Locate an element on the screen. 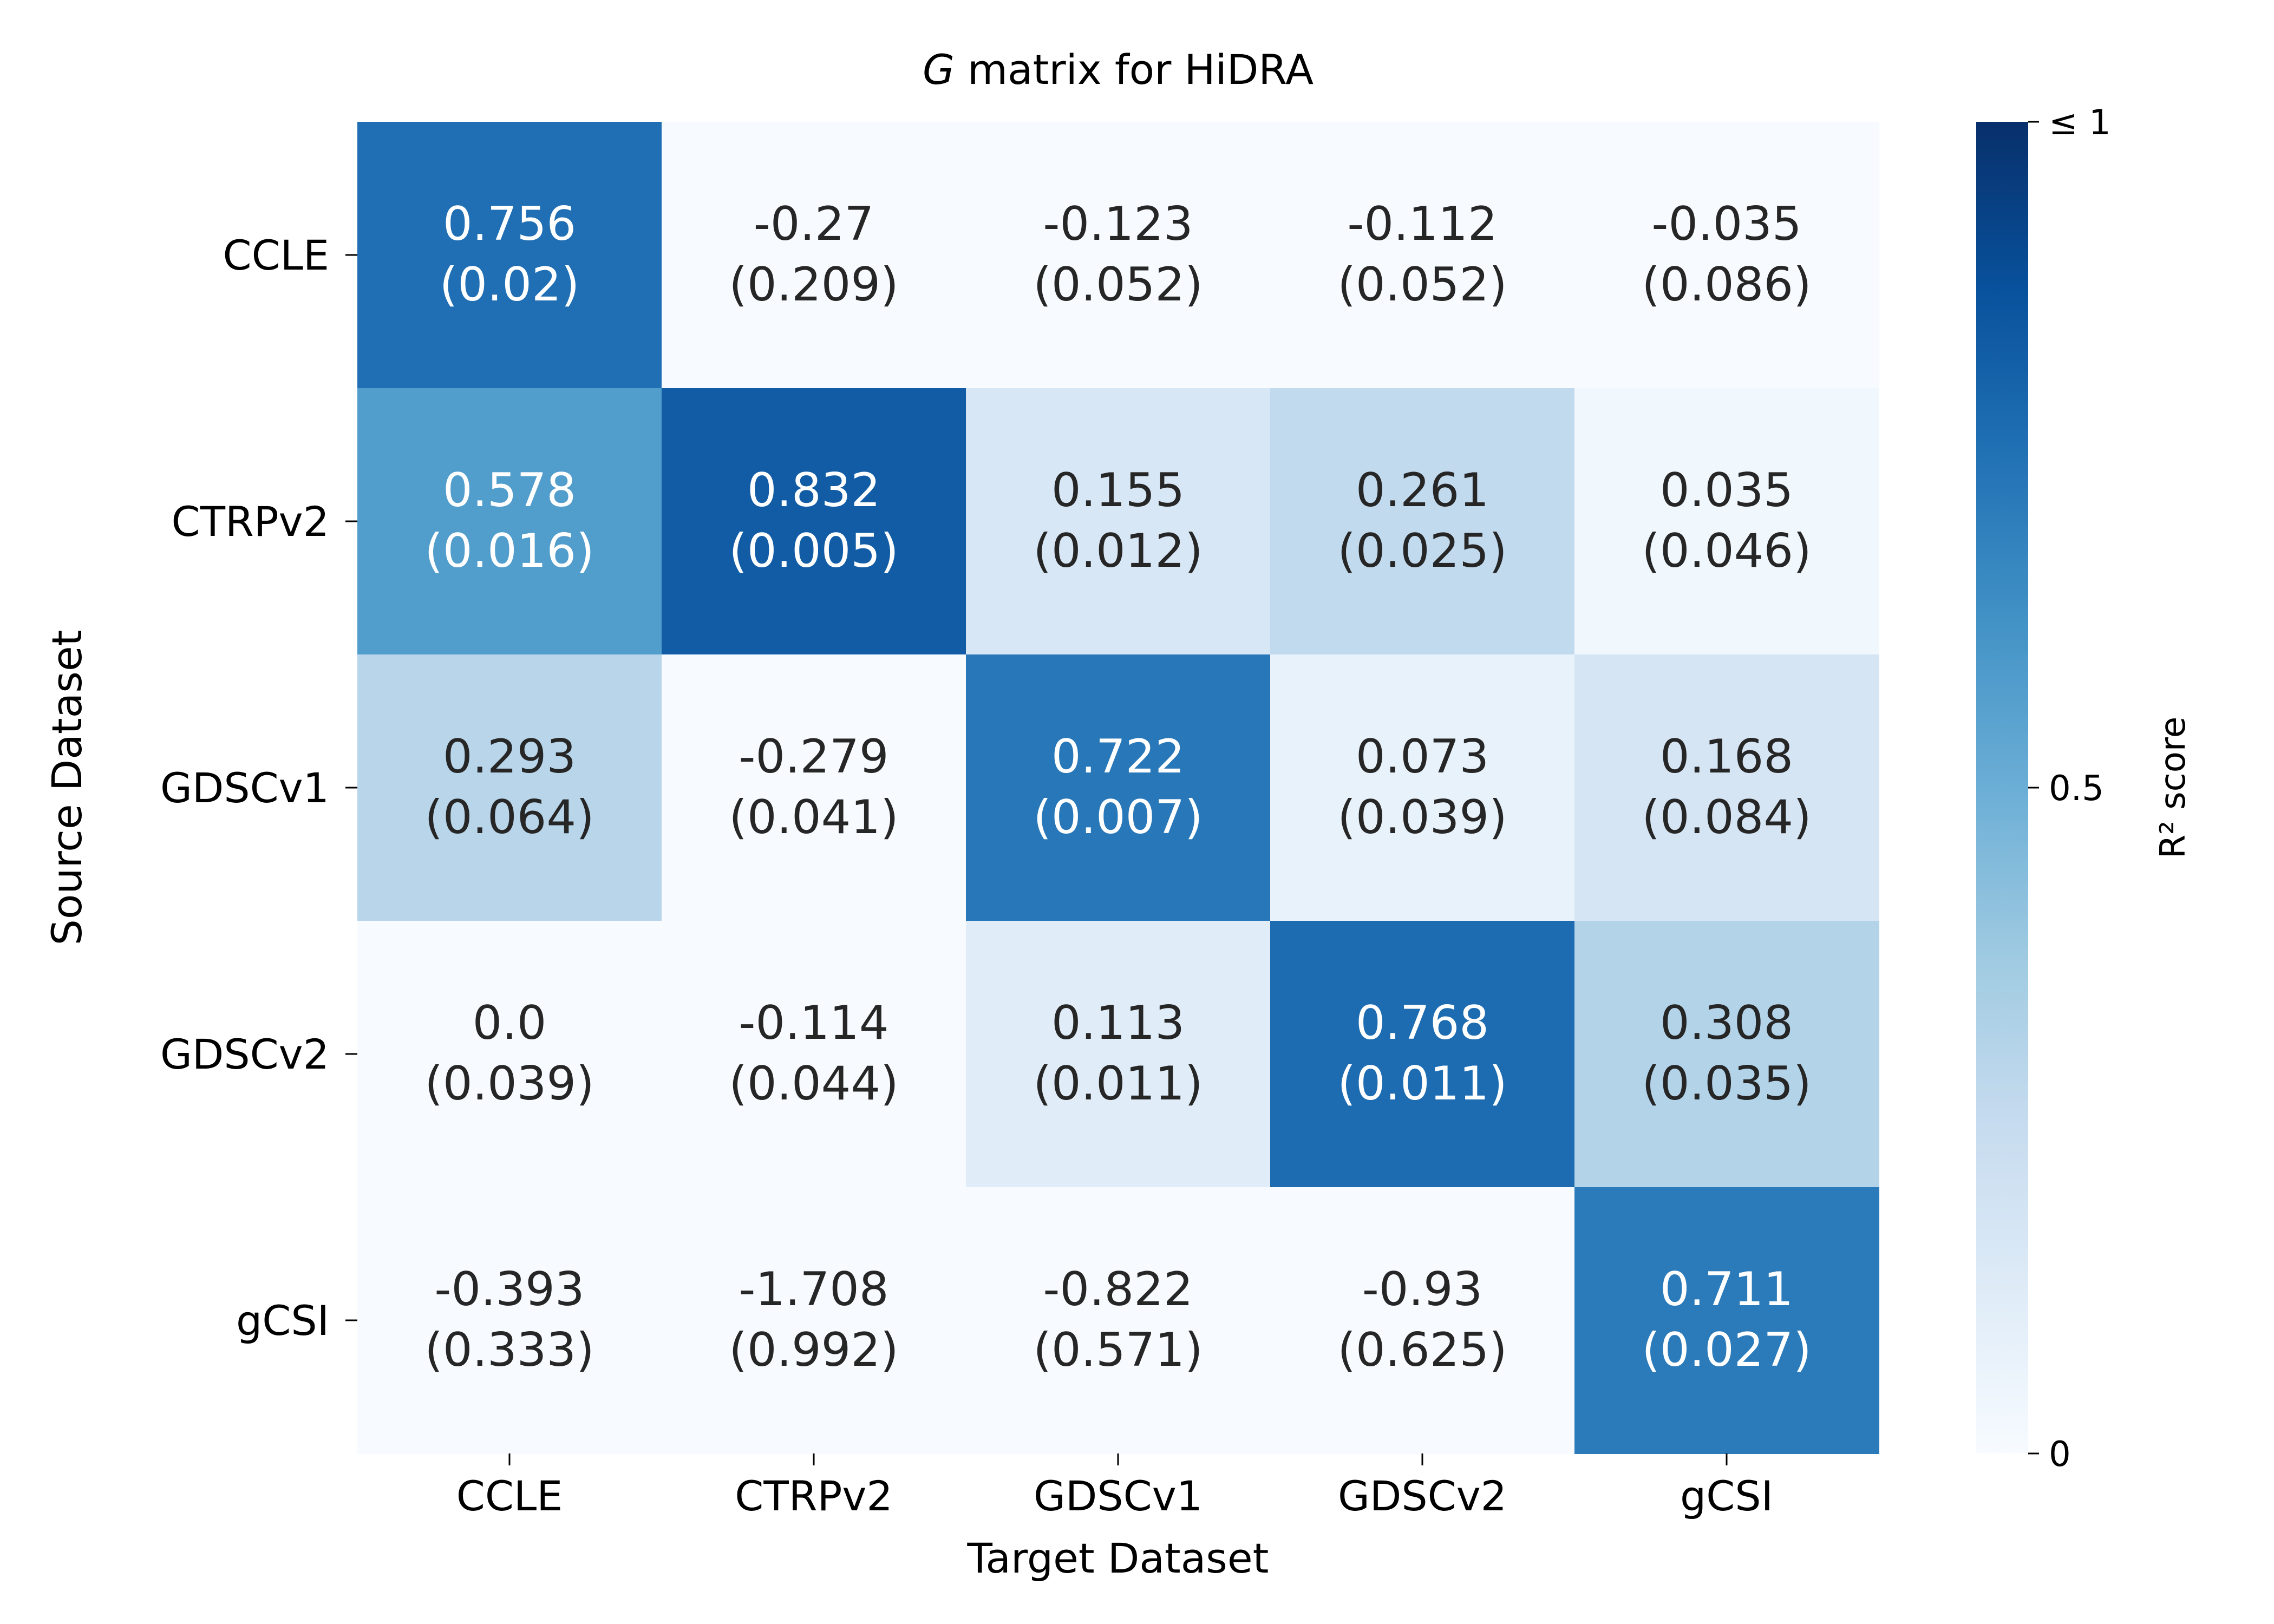 This screenshot has height=1624, width=2274. cell-value-label: -0.114 is located at coordinates (813, 1023).